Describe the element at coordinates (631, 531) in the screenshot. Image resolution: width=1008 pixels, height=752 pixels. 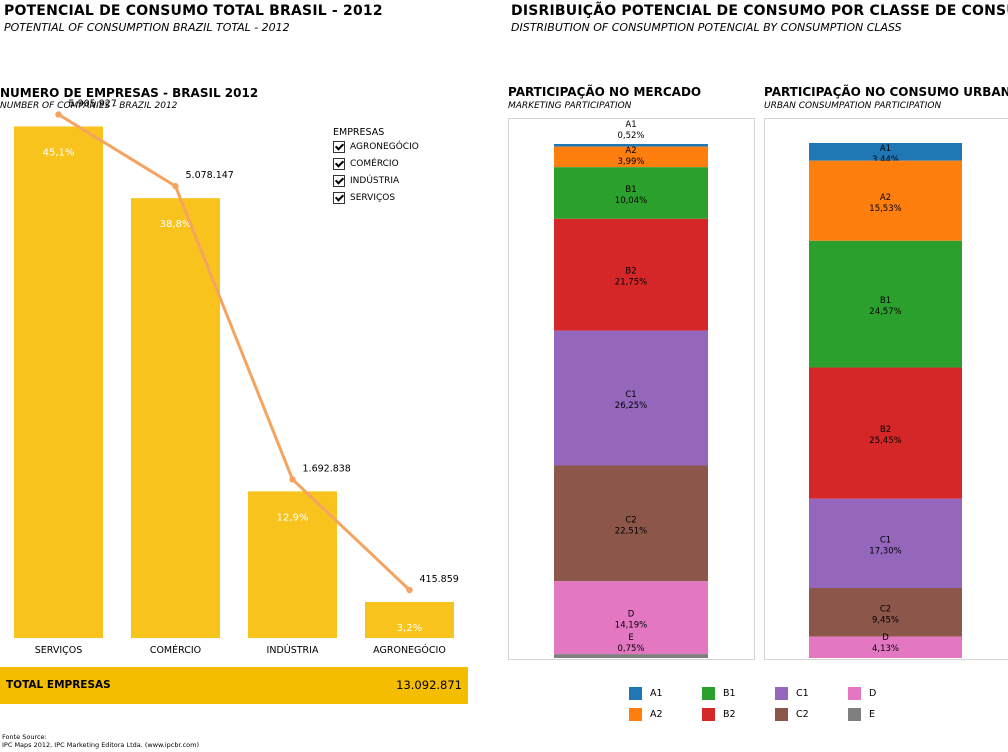
I see `segment-value-label: 22,51%` at that location.